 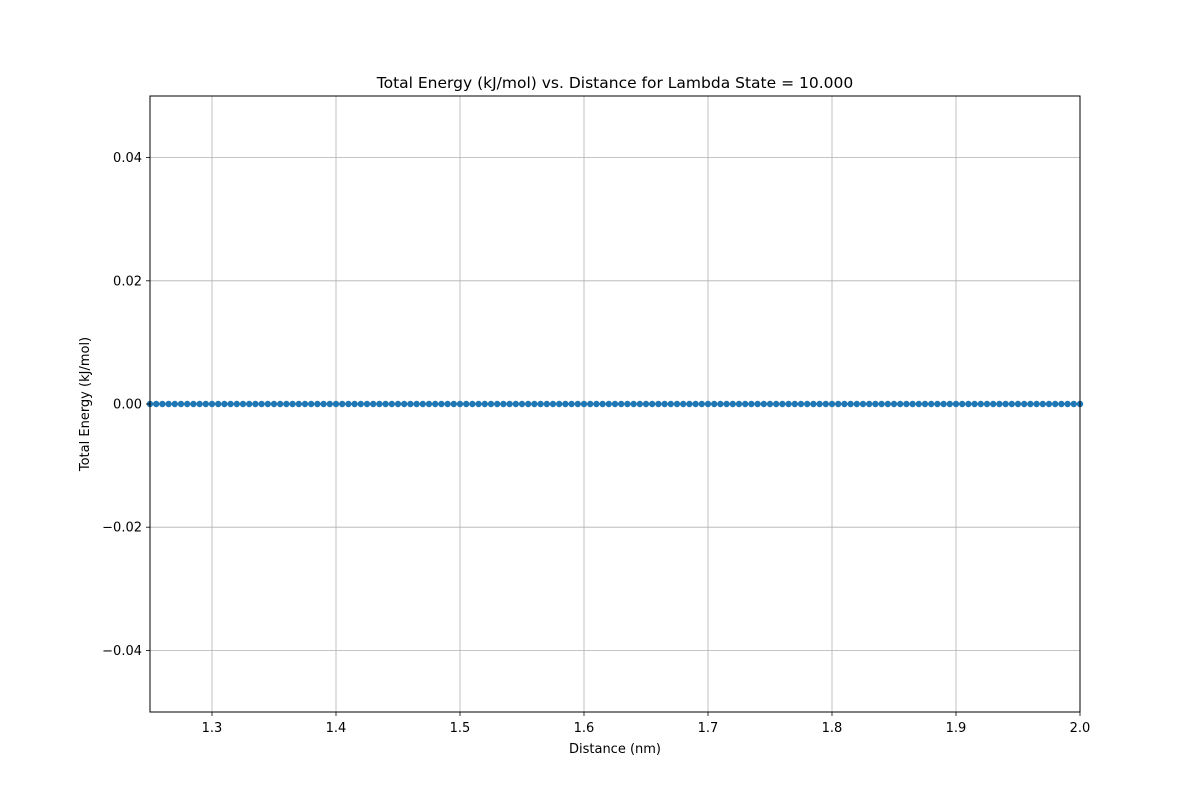 I want to click on x-tick-label: 1.4, so click(x=336, y=728).